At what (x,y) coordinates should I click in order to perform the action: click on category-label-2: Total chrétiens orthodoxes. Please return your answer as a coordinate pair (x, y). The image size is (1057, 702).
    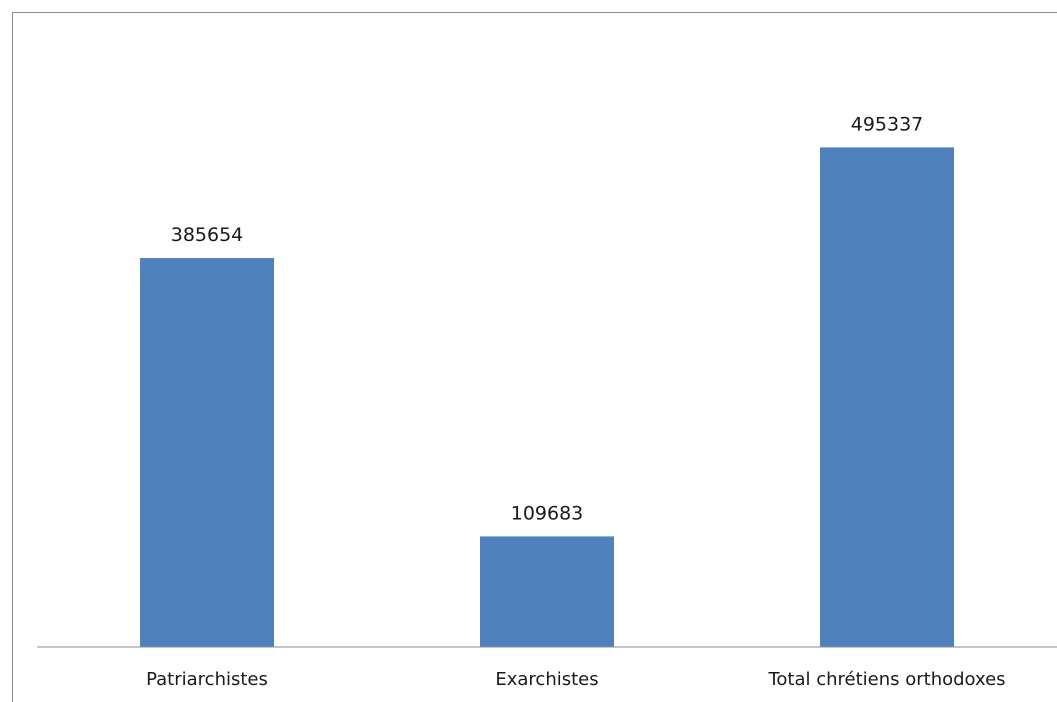
    Looking at the image, I should click on (886, 679).